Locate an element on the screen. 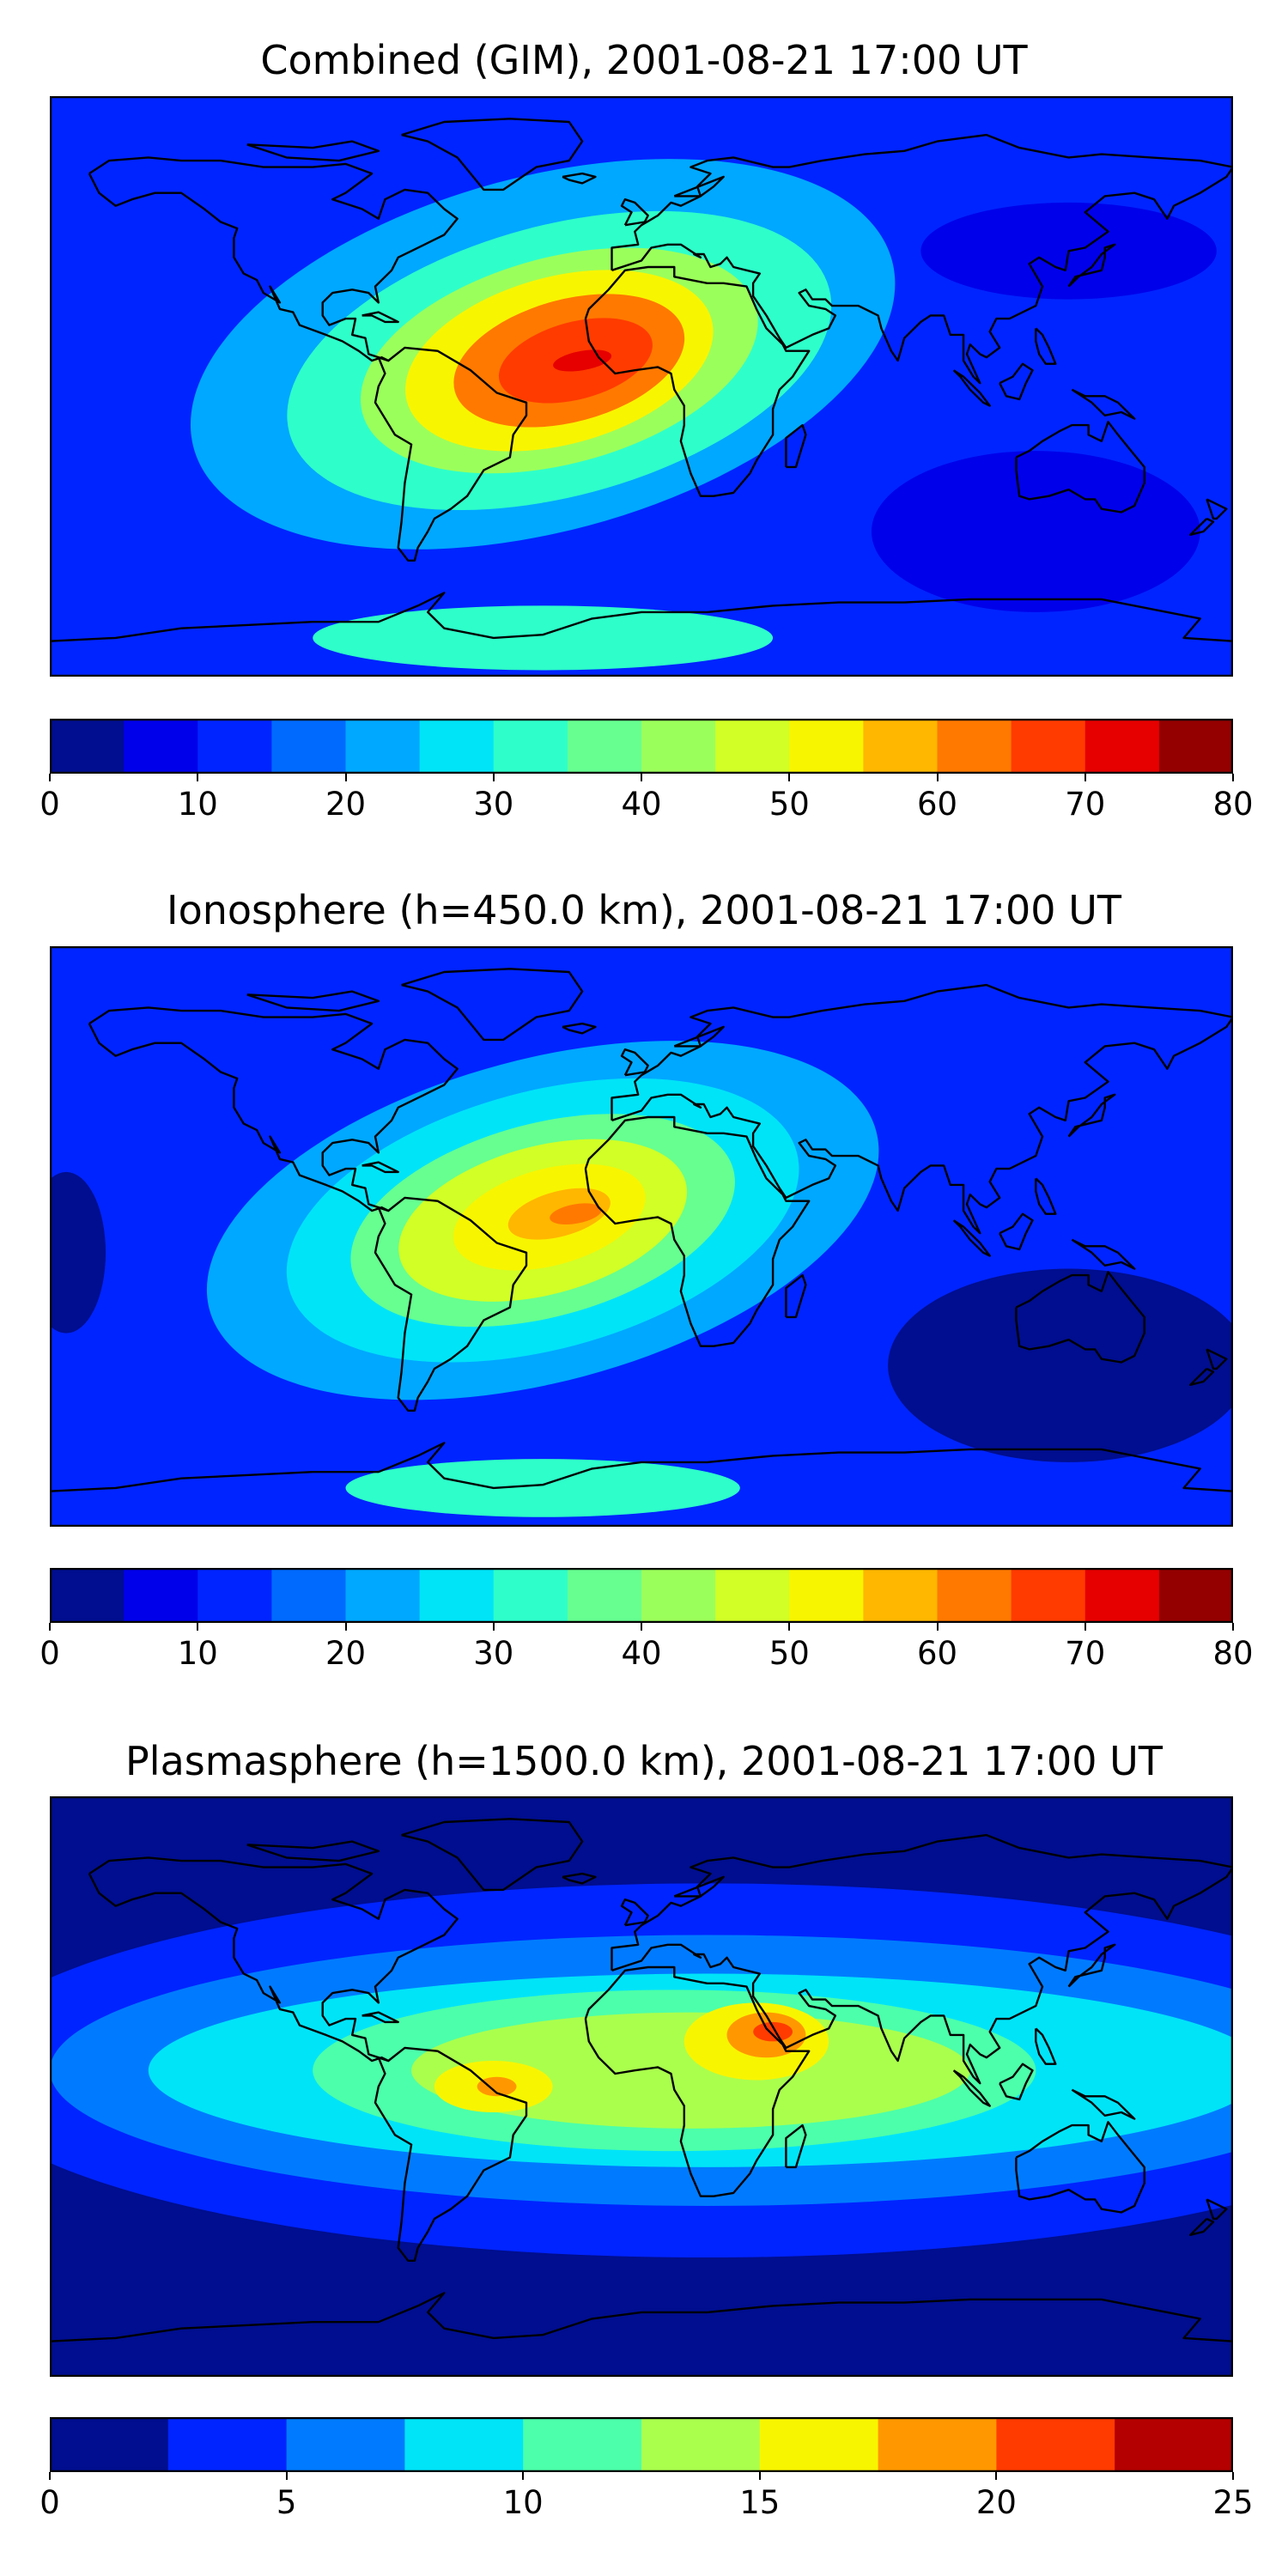 This screenshot has width=1288, height=2576. coastline-japan is located at coordinates (1091, 1966).